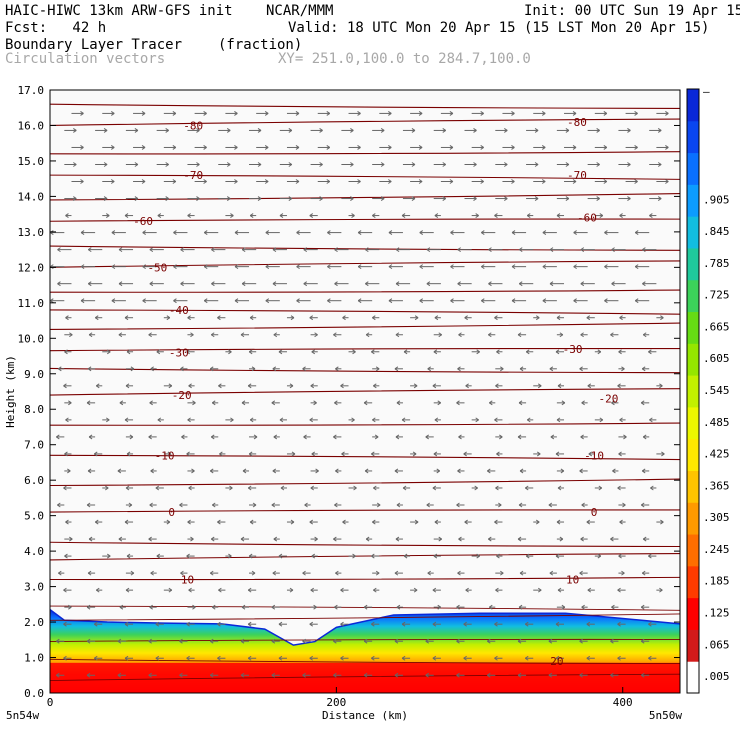 This screenshot has width=740, height=740. What do you see at coordinates (31, 303) in the screenshot?
I see `y-tick-label: 11.0` at bounding box center [31, 303].